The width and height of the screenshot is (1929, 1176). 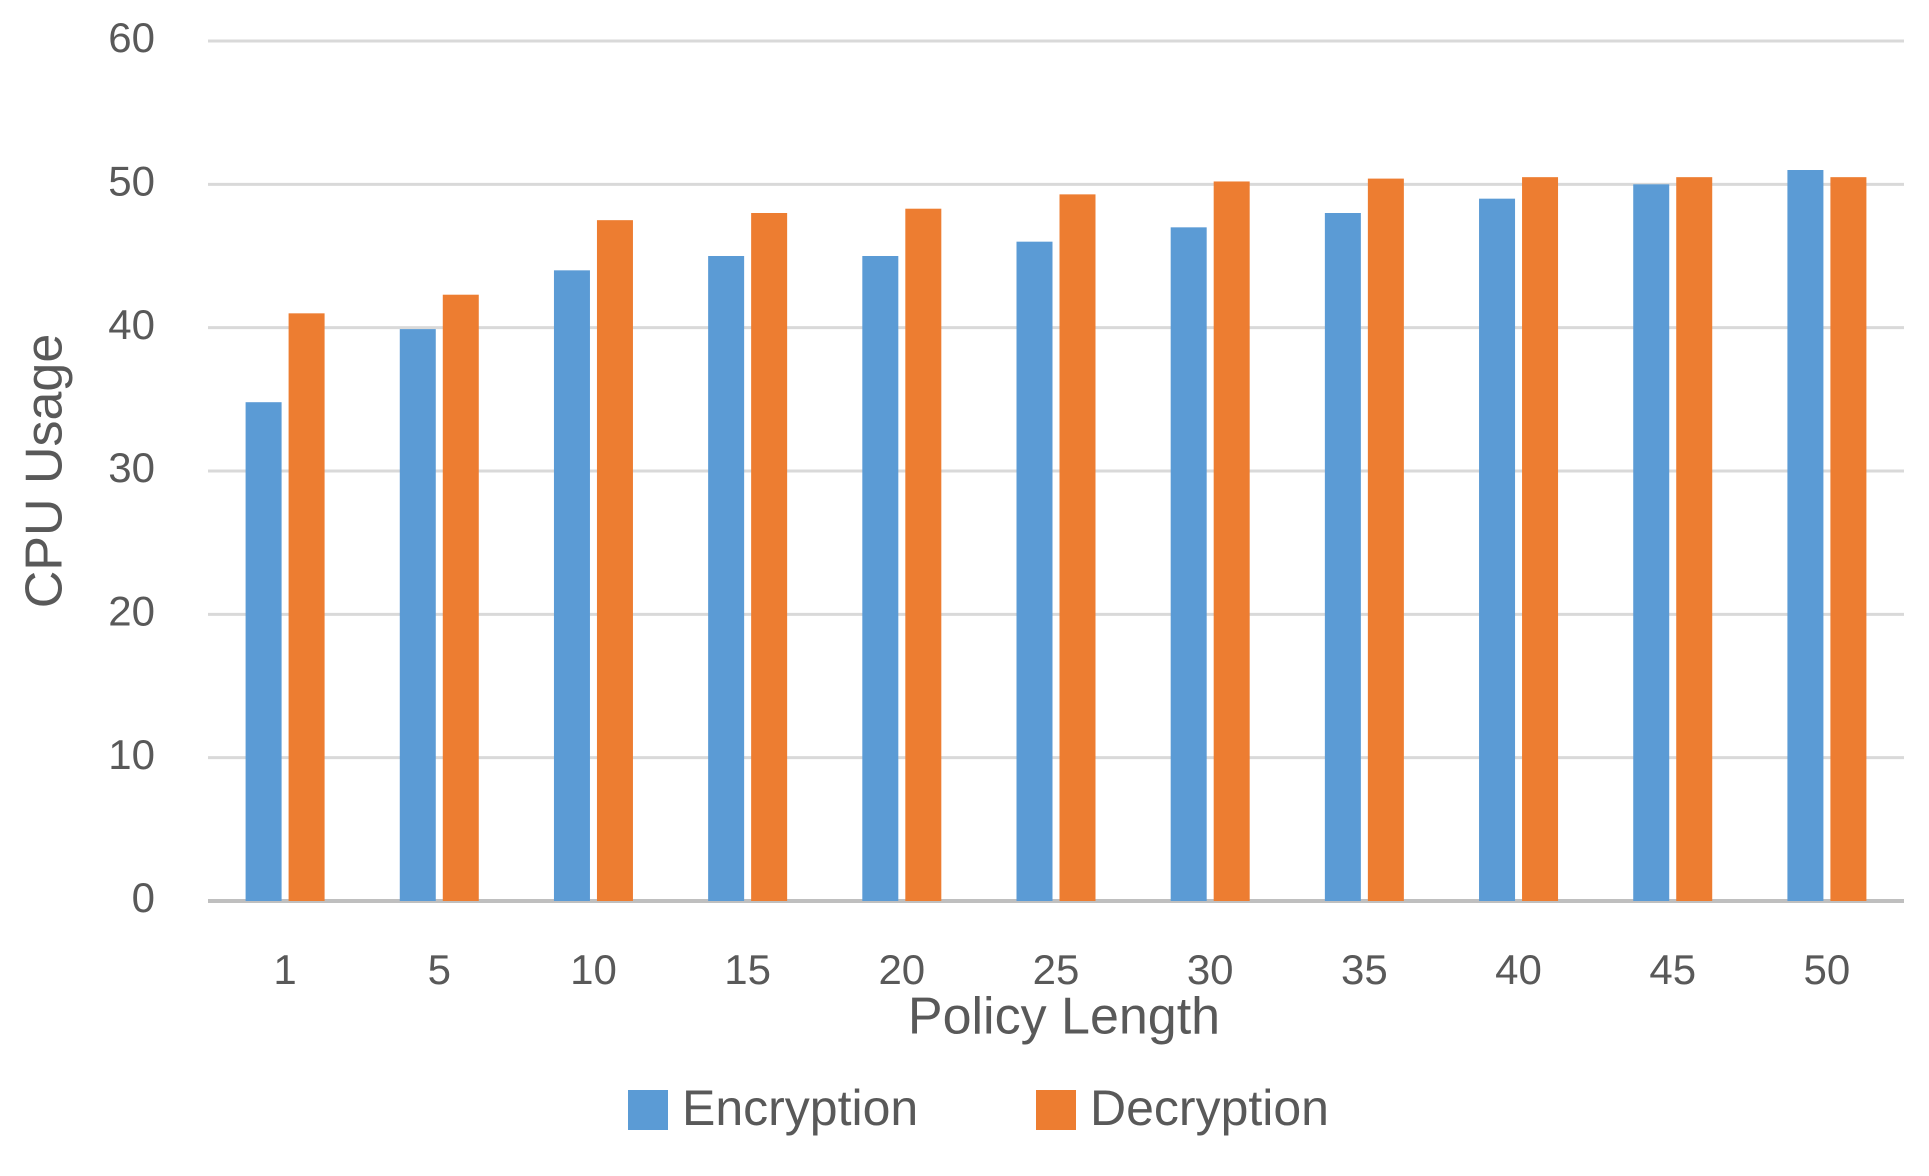 What do you see at coordinates (143, 897) in the screenshot?
I see `y-tick-label: 0` at bounding box center [143, 897].